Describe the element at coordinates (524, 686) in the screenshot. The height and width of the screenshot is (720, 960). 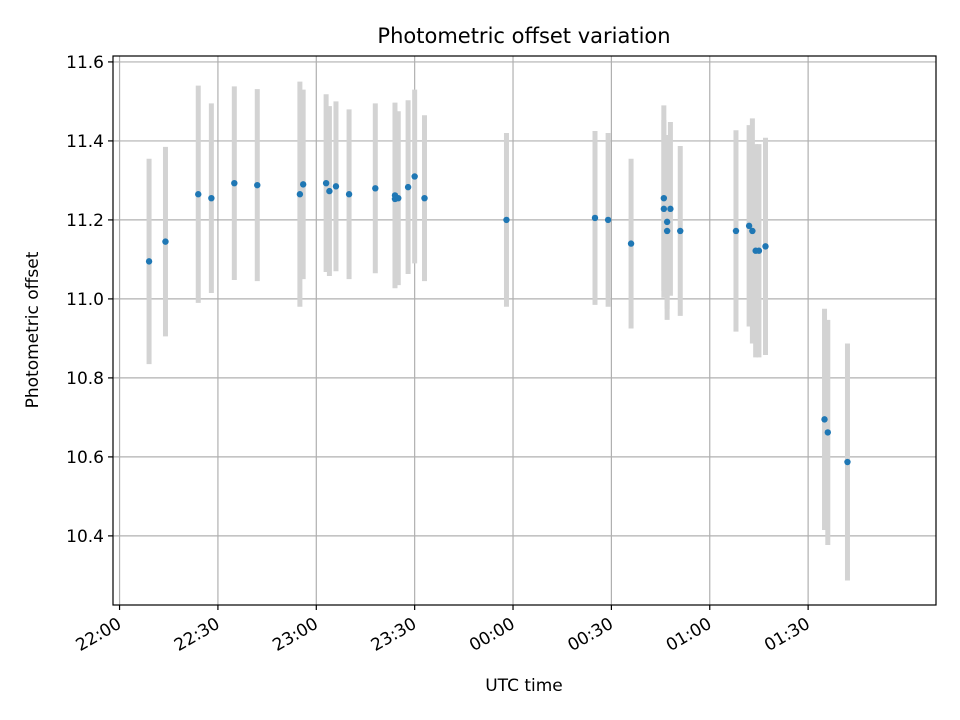
I see `x-axis-label: UTC time` at that location.